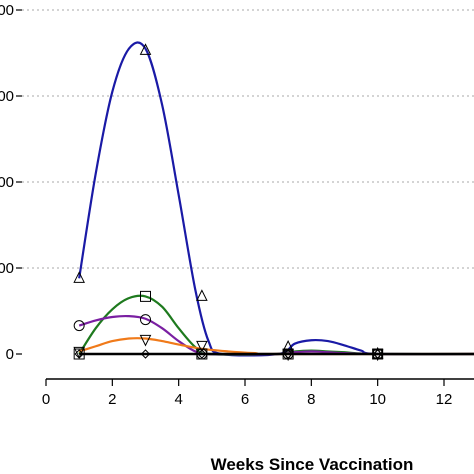  Describe the element at coordinates (46, 399) in the screenshot. I see `x-tick-label: 0` at that location.